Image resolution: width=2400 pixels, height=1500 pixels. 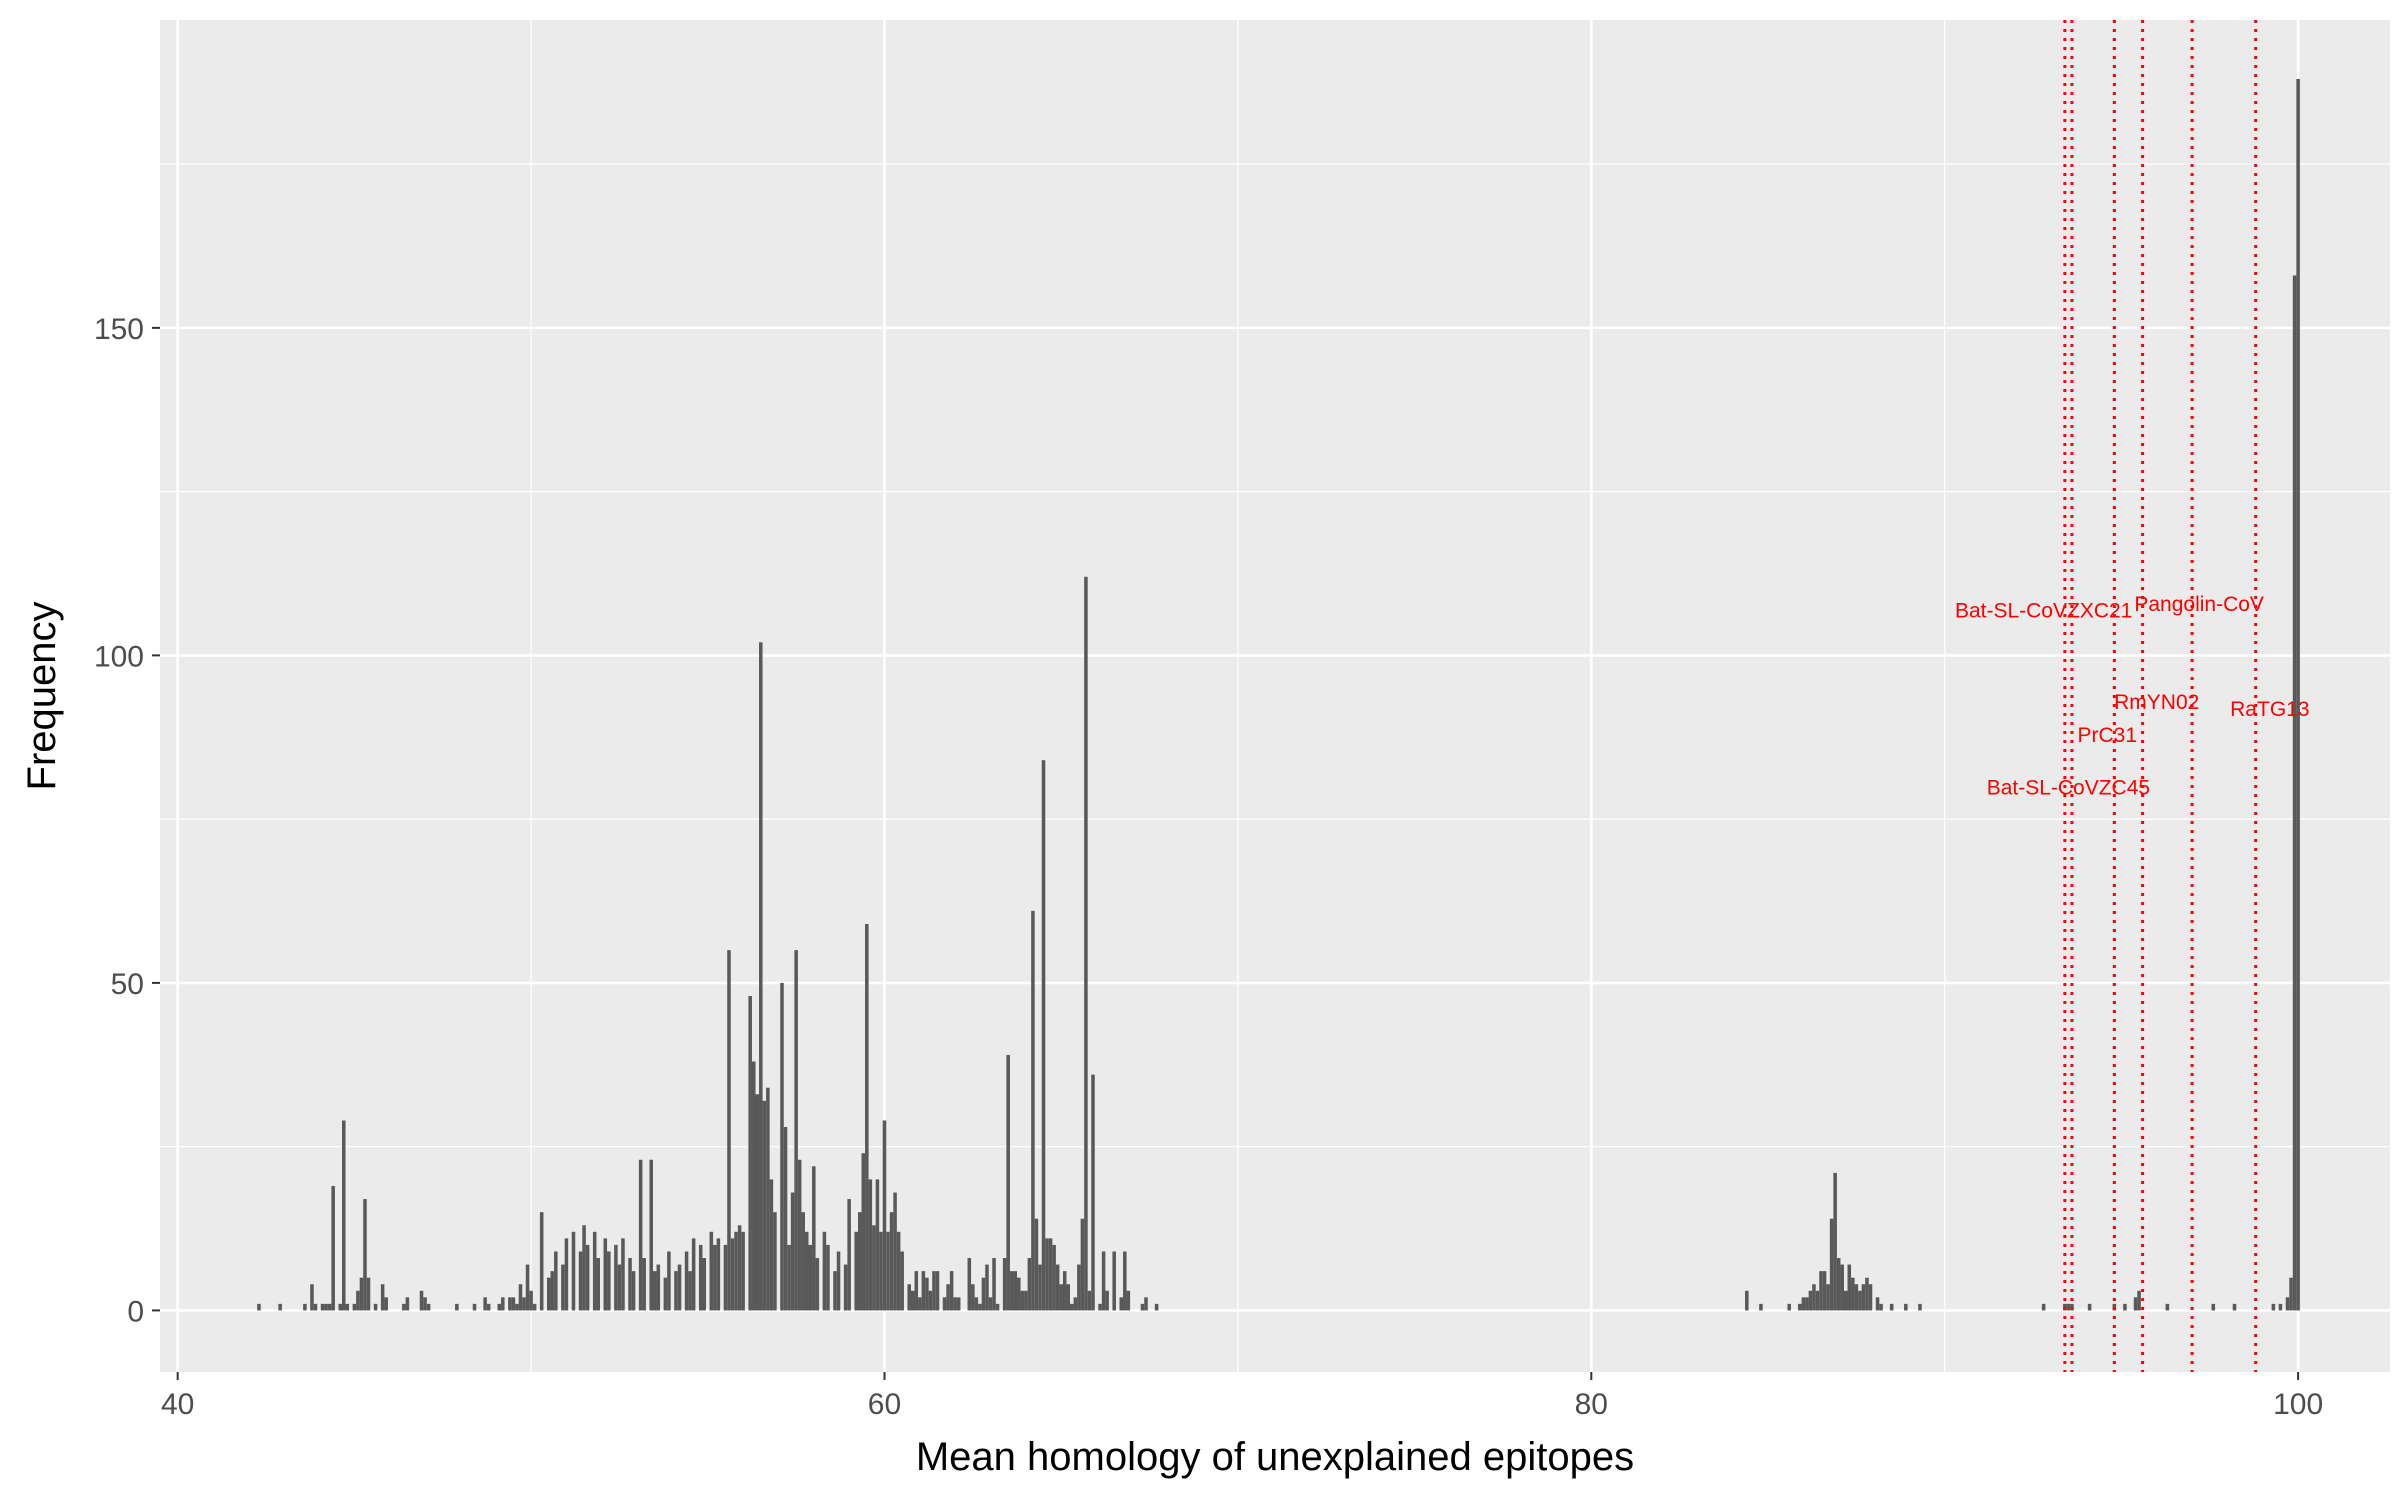 I want to click on y-axis-ticks: 0 50 100 150, so click(x=127, y=820).